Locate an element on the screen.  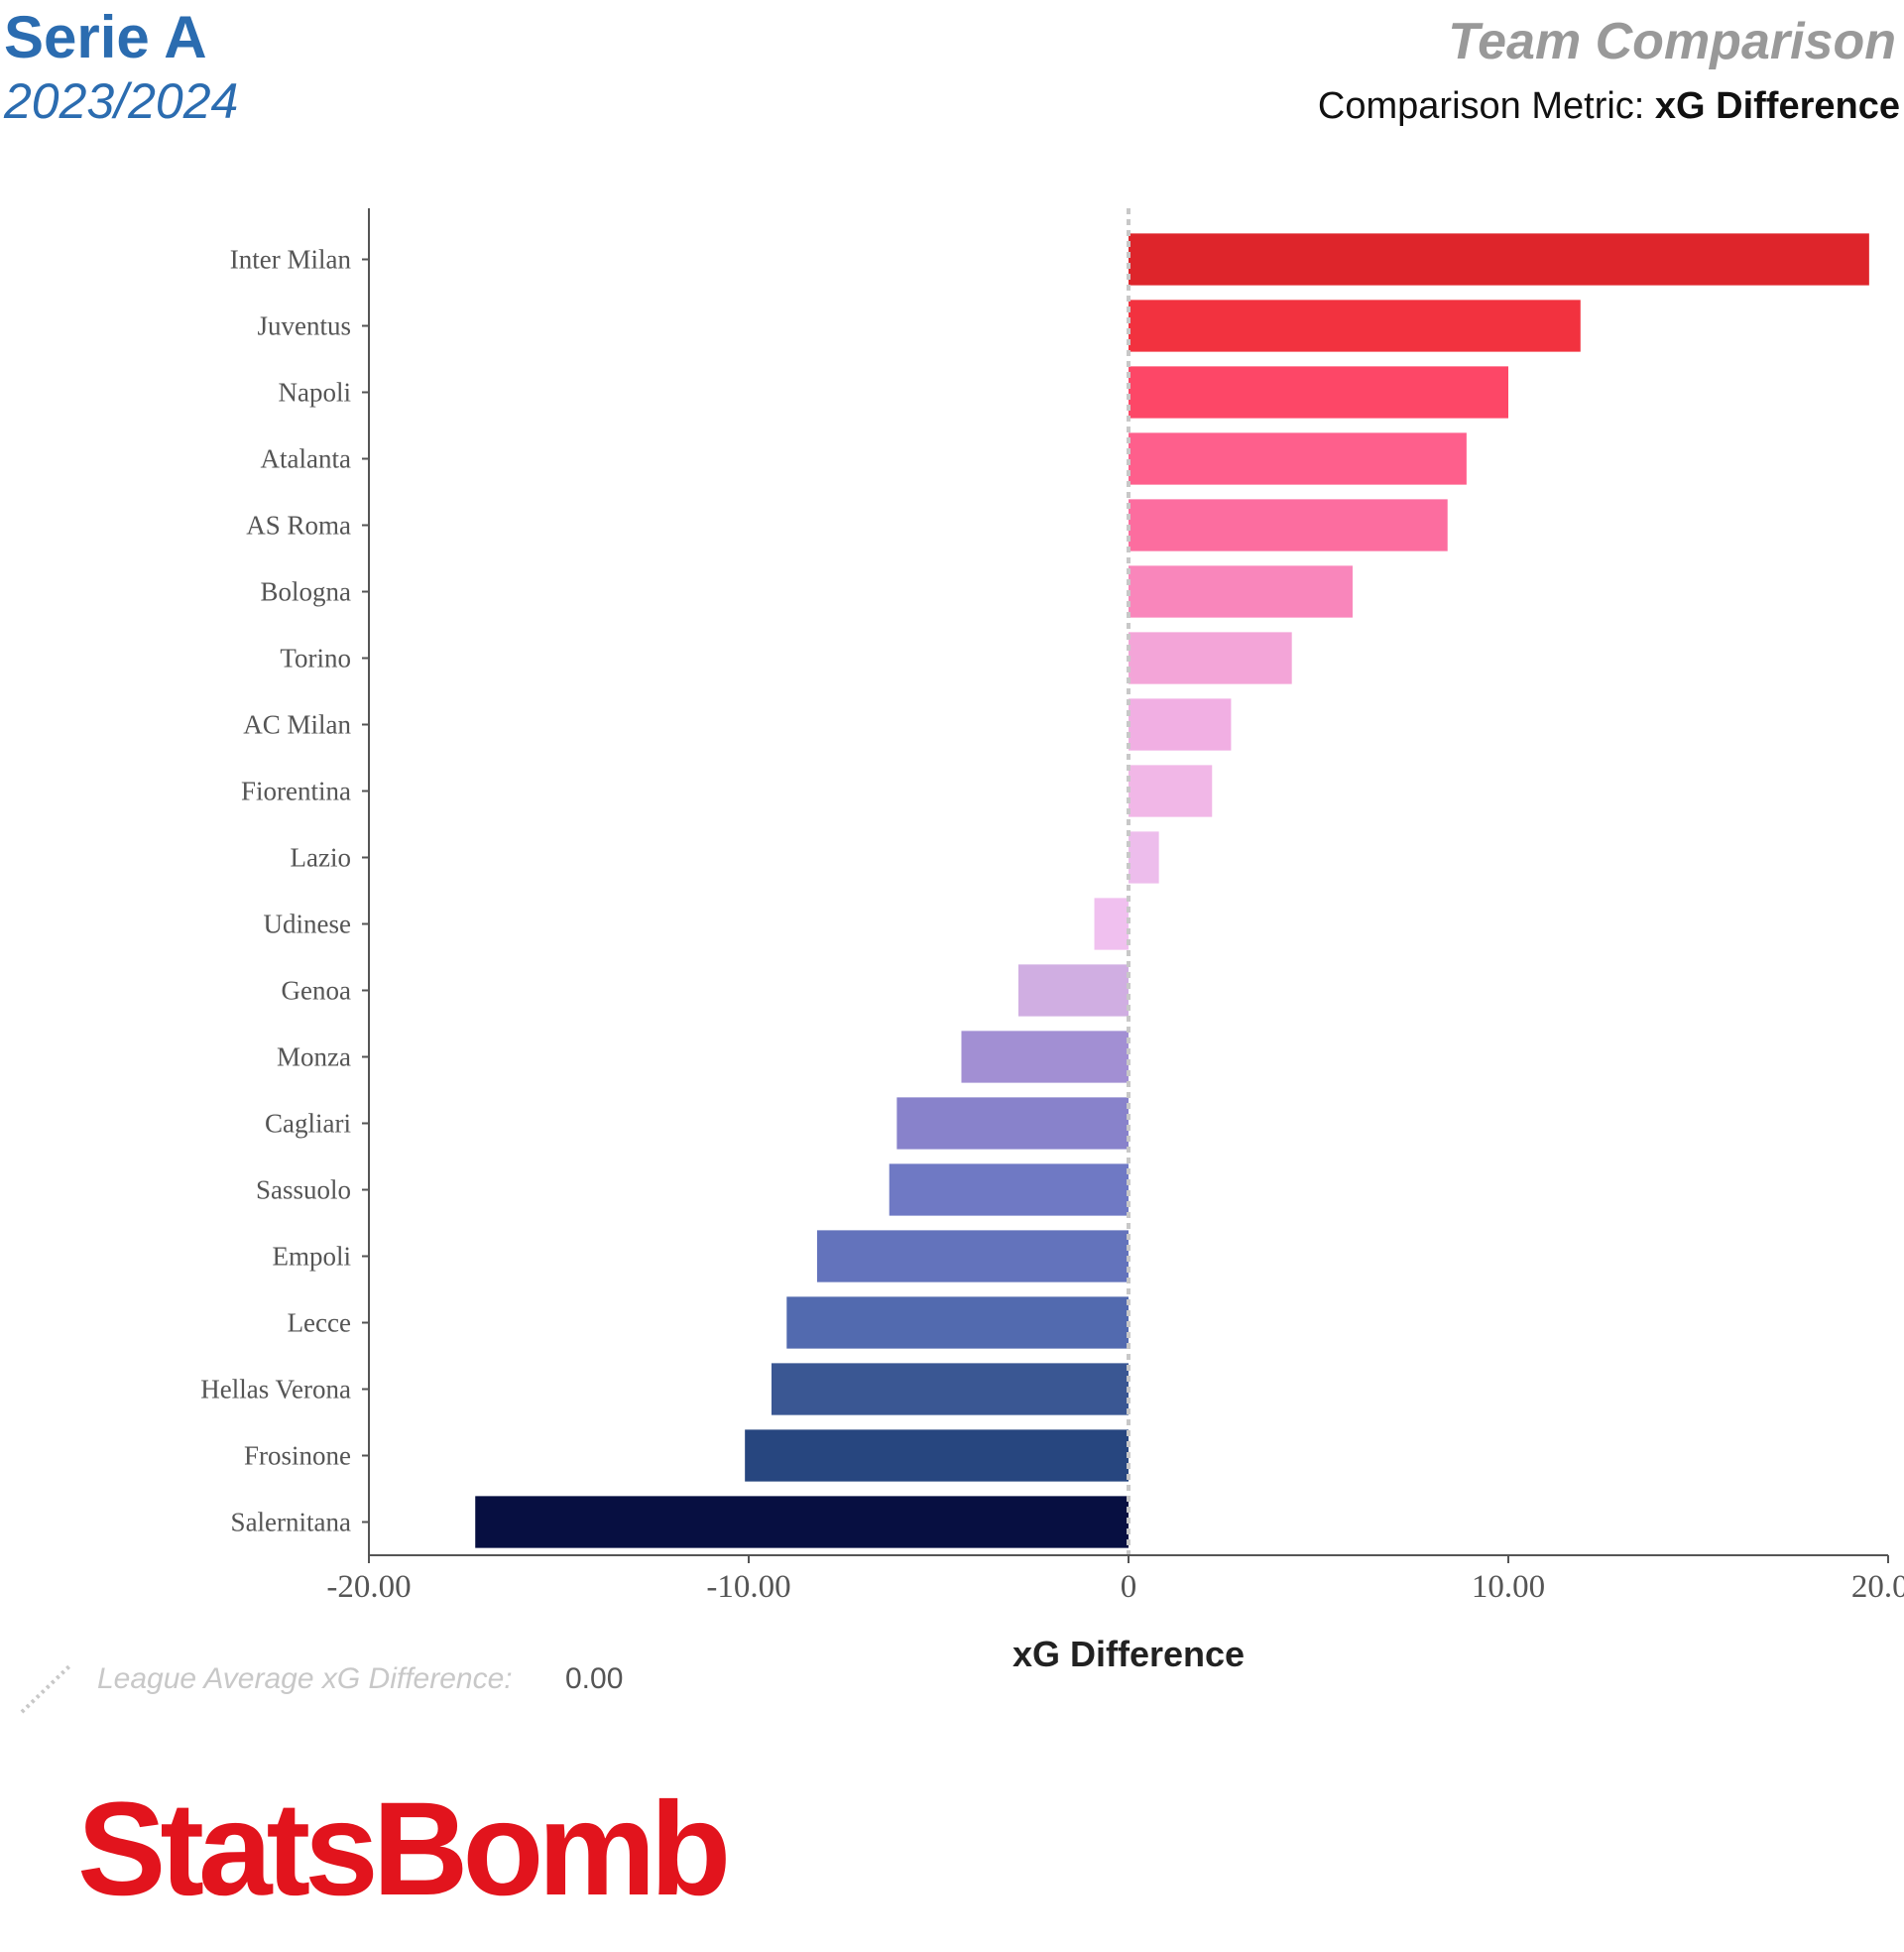
bar-salernitana is located at coordinates (802, 1522).